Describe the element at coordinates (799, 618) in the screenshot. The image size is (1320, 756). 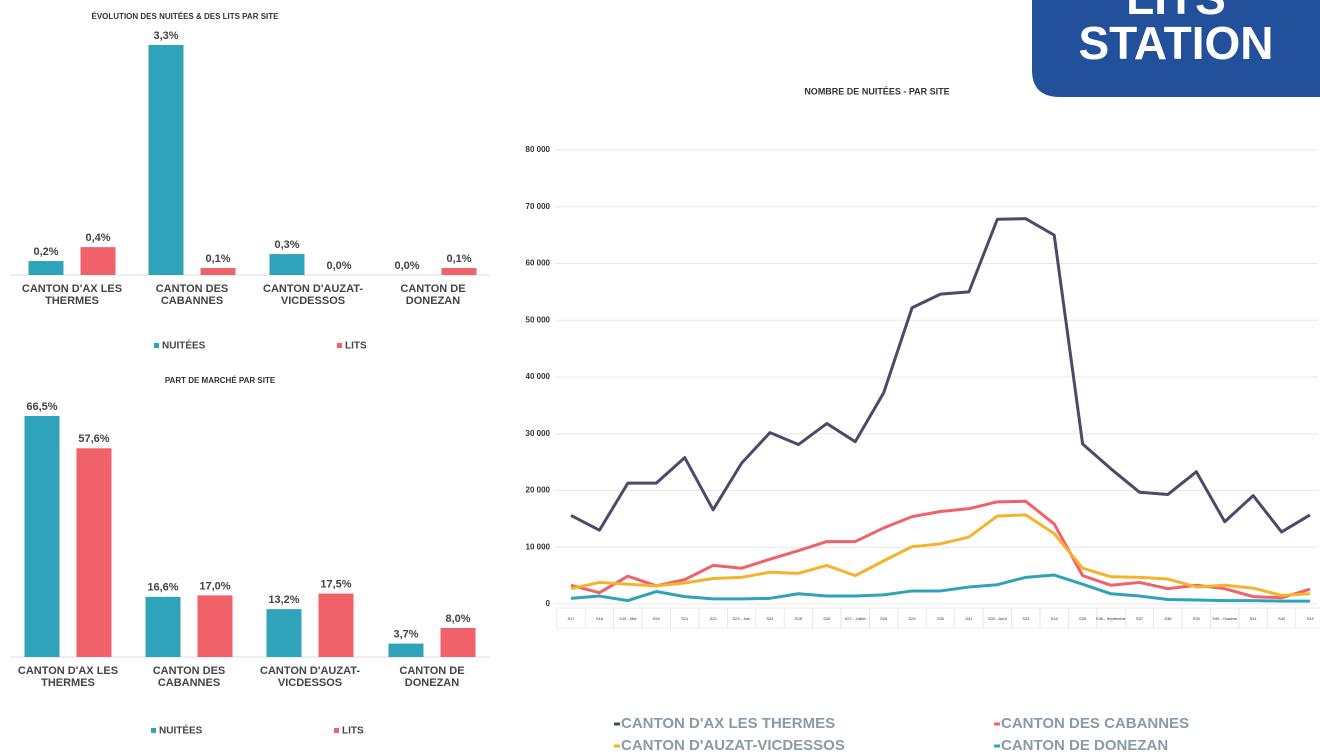
I see `x-tick-label: S25` at that location.